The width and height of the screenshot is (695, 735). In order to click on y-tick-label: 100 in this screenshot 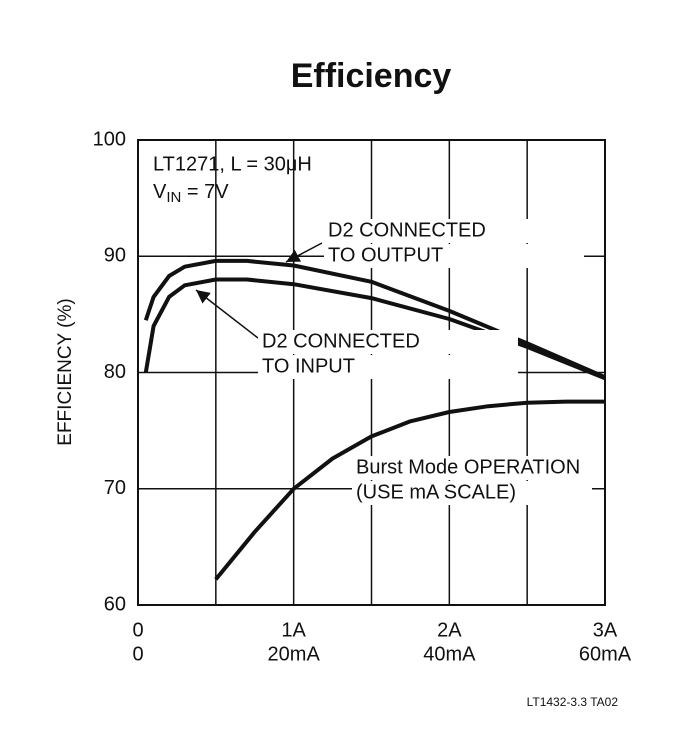, I will do `click(109, 139)`.